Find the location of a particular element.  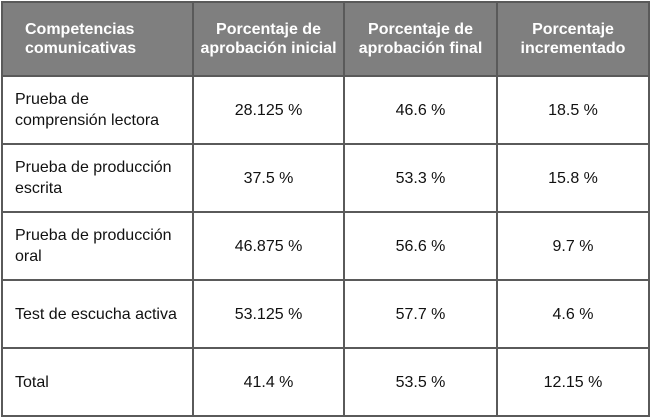

value-cell: 46.6 % is located at coordinates (420, 110).